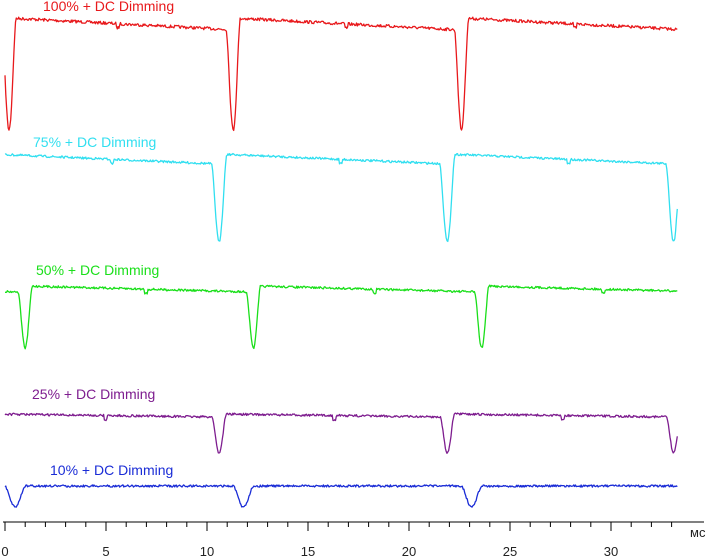  What do you see at coordinates (510, 551) in the screenshot?
I see `x-tick-label: 25` at bounding box center [510, 551].